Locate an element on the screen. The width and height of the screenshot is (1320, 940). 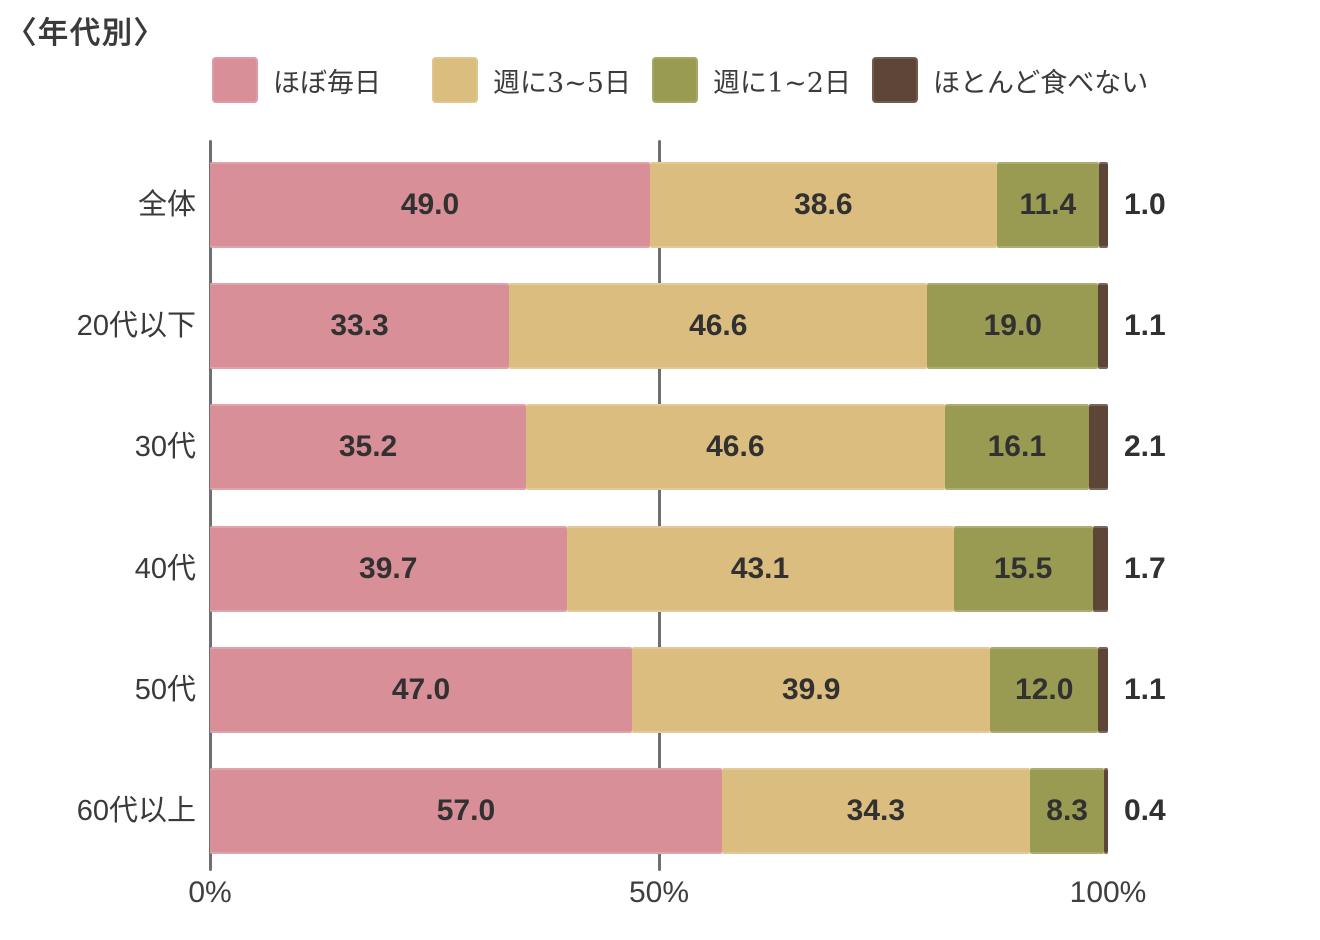
stacked-bar: 33.3 46.6 19.0 is located at coordinates (659, 326).